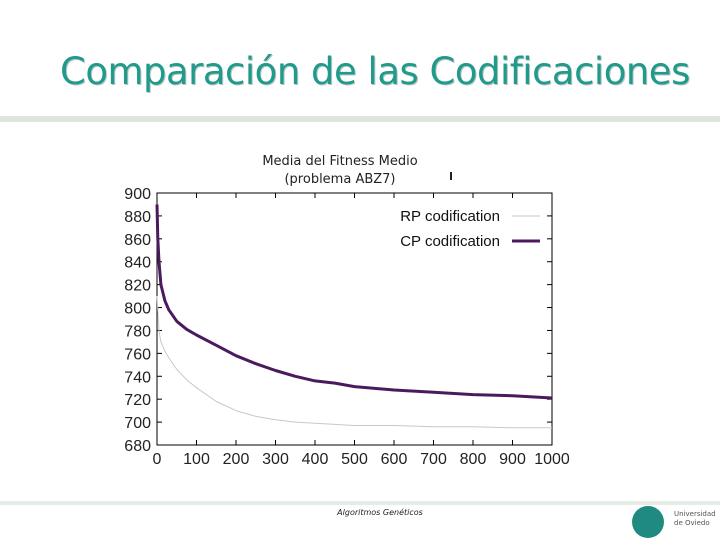  Describe the element at coordinates (137, 309) in the screenshot. I see `y-tick-label: 800` at that location.